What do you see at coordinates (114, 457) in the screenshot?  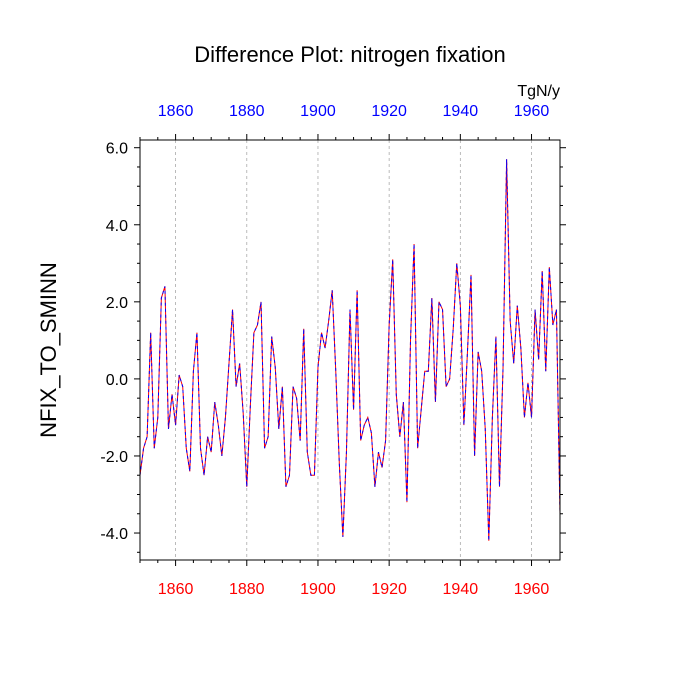 I see `y-tick-label: -2.0` at bounding box center [114, 457].